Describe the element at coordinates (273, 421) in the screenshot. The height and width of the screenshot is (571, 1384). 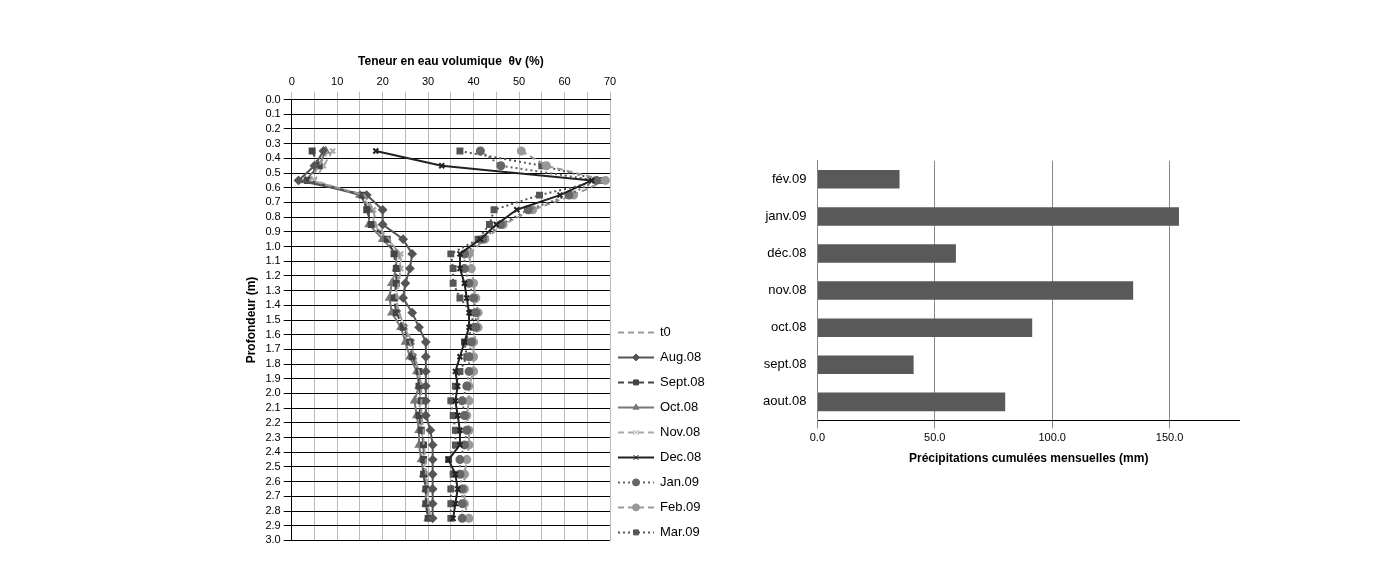
I see `y-tick-label: 2.2` at that location.